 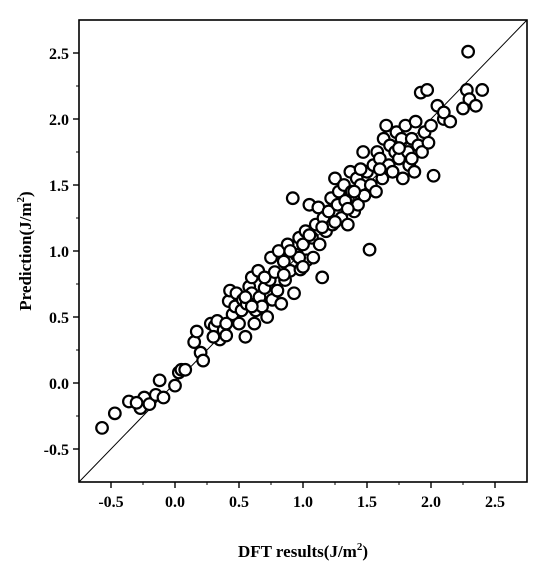 I want to click on y-tick-label: 2.5, so click(x=59, y=54).